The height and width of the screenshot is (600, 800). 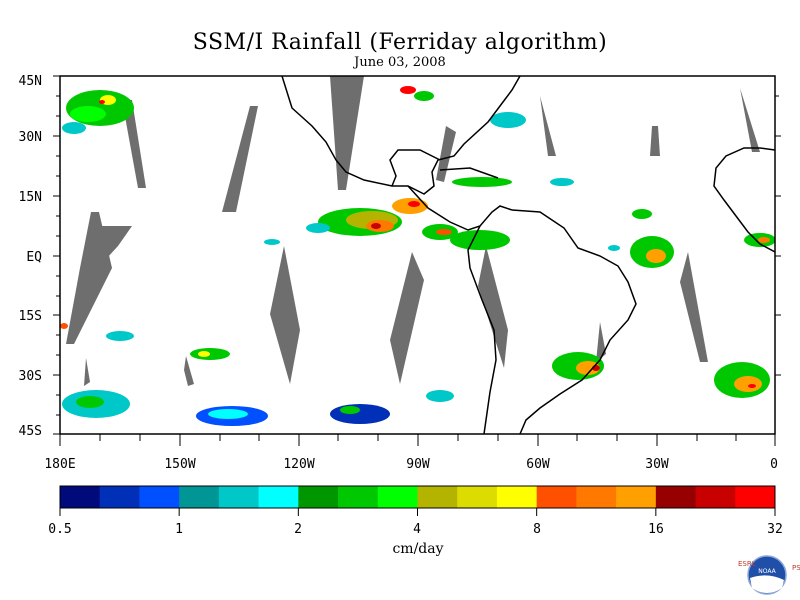 What do you see at coordinates (552, 321) in the screenshot?
I see `coast-south-america` at bounding box center [552, 321].